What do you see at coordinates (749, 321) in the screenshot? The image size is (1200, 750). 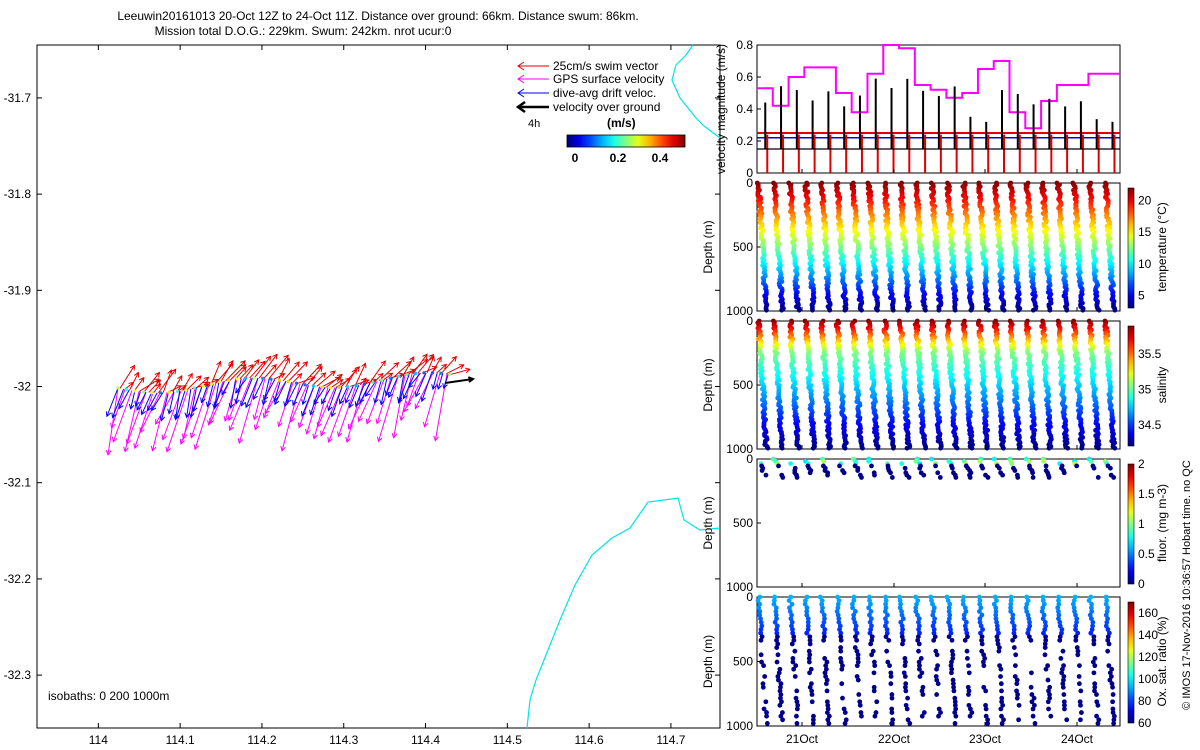 I see `salinity-y-tick-label: 0` at bounding box center [749, 321].